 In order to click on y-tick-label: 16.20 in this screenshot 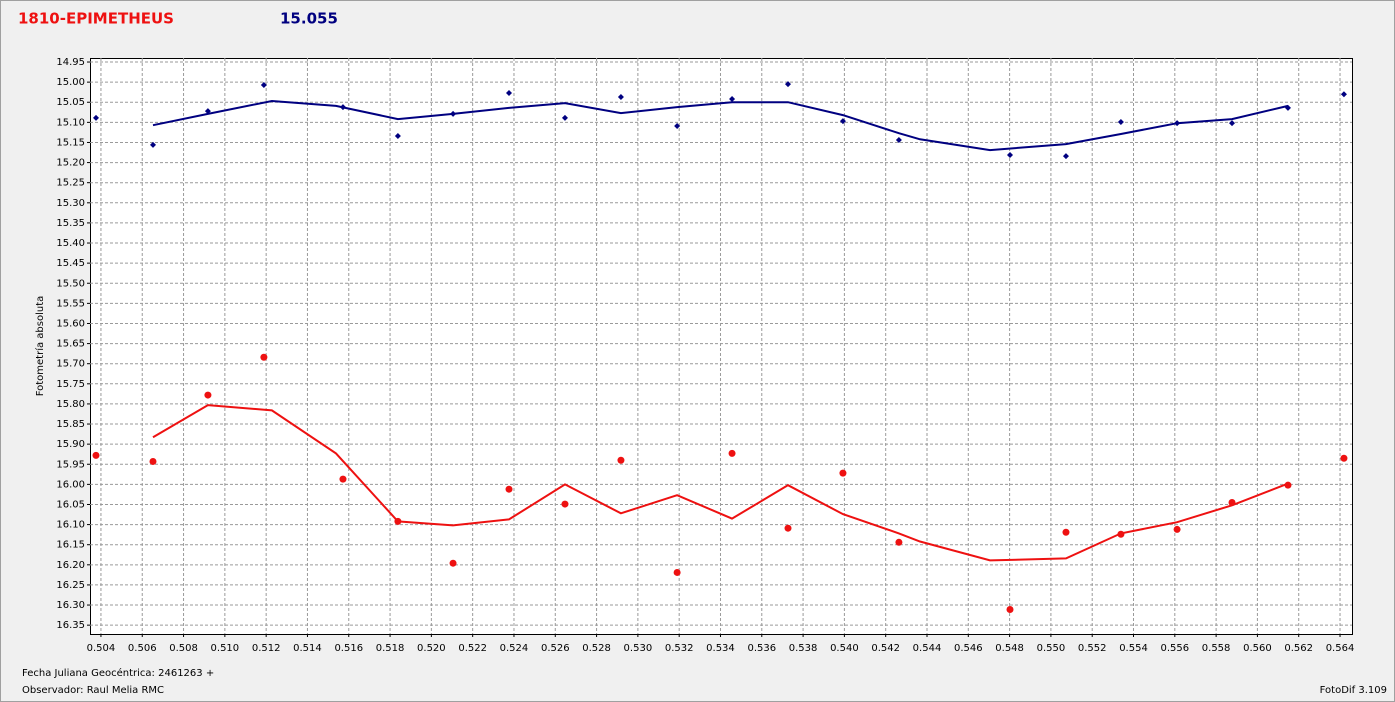, I will do `click(70, 565)`.